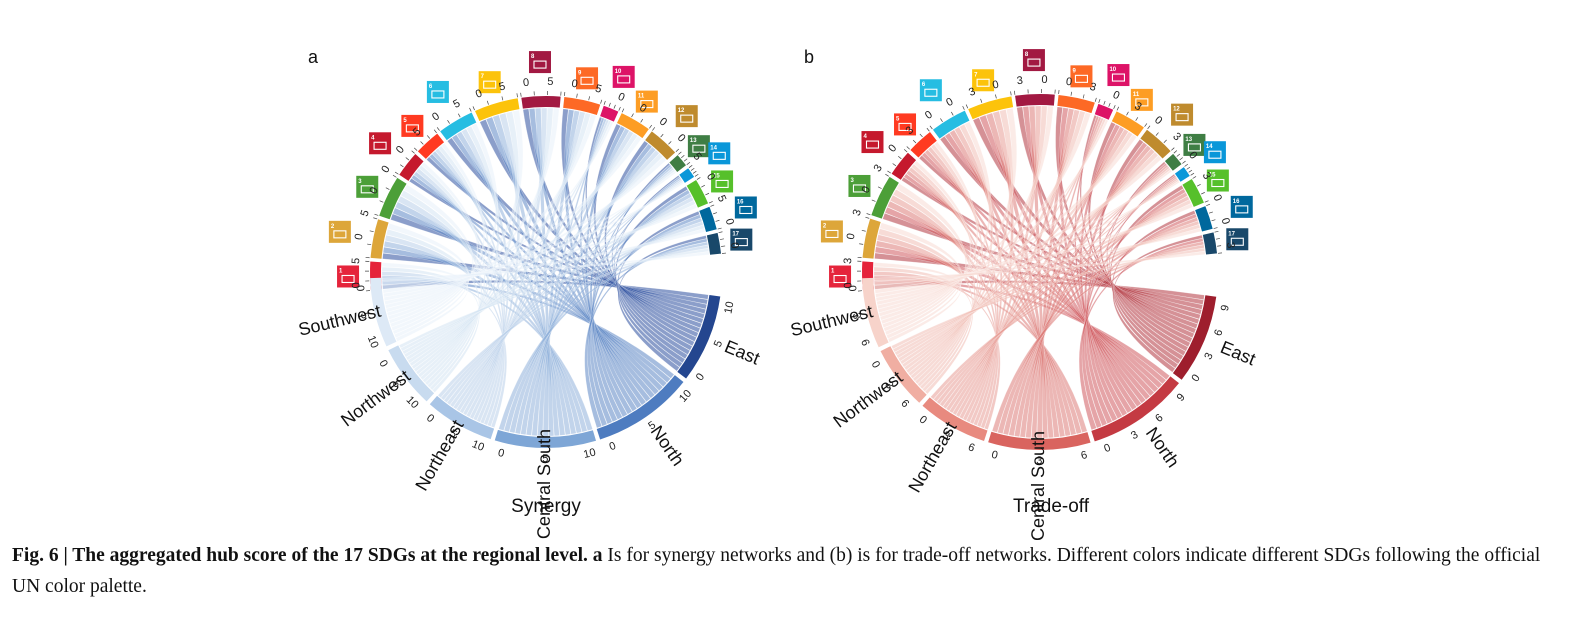  I want to click on sdg-number: 16, so click(1236, 202).